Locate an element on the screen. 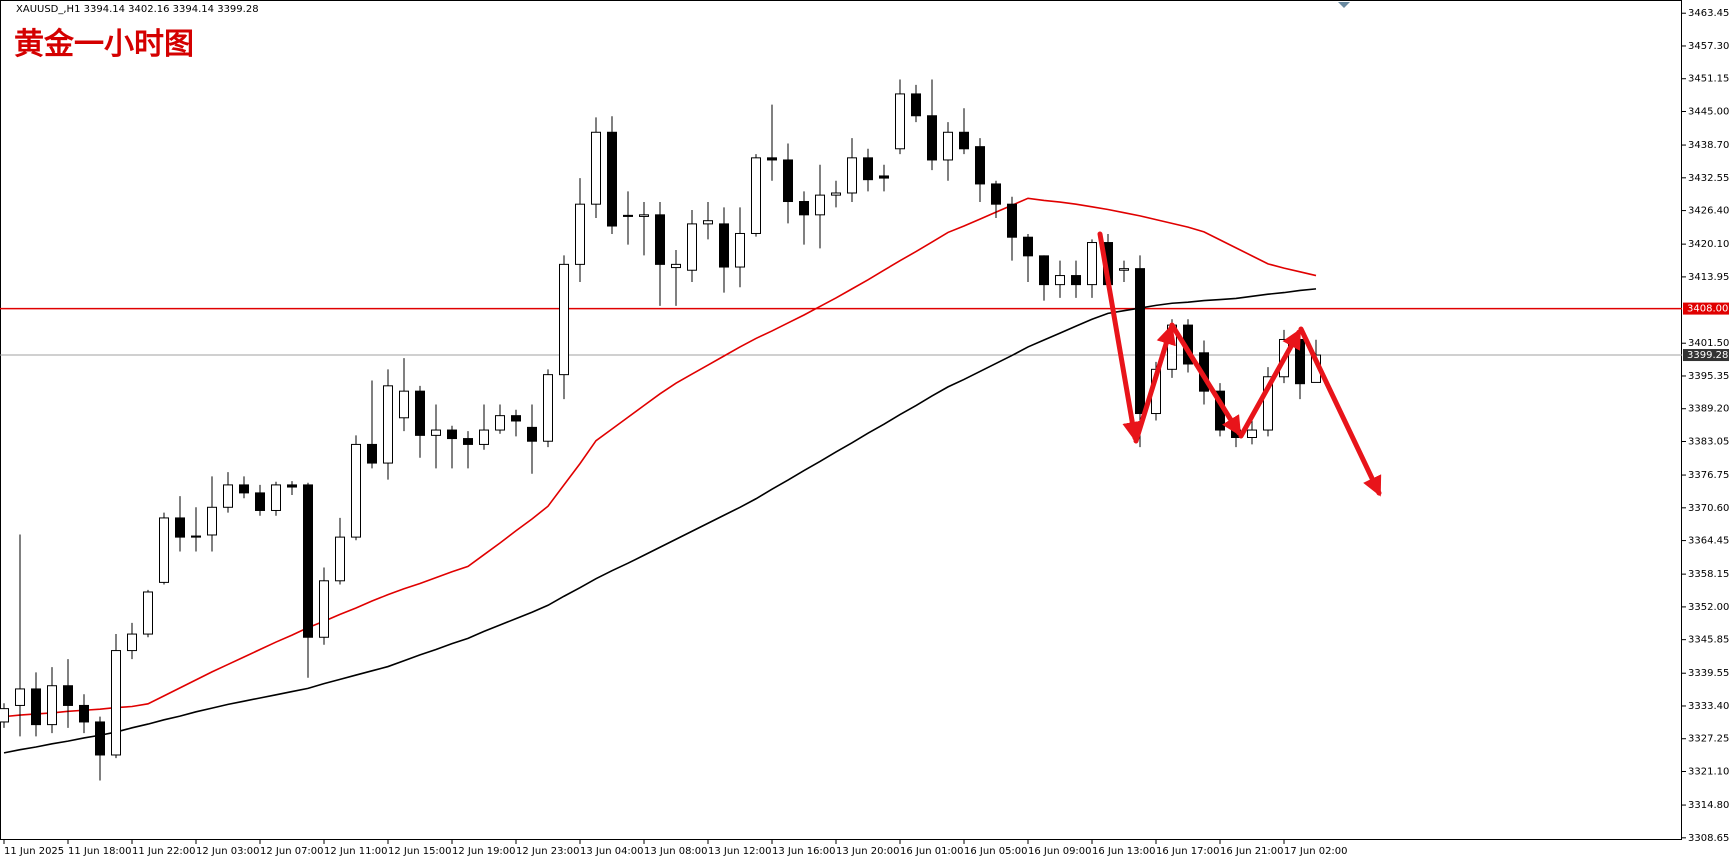 Image resolution: width=1729 pixels, height=866 pixels. y-tick-label: 3339.55 is located at coordinates (1708, 673).